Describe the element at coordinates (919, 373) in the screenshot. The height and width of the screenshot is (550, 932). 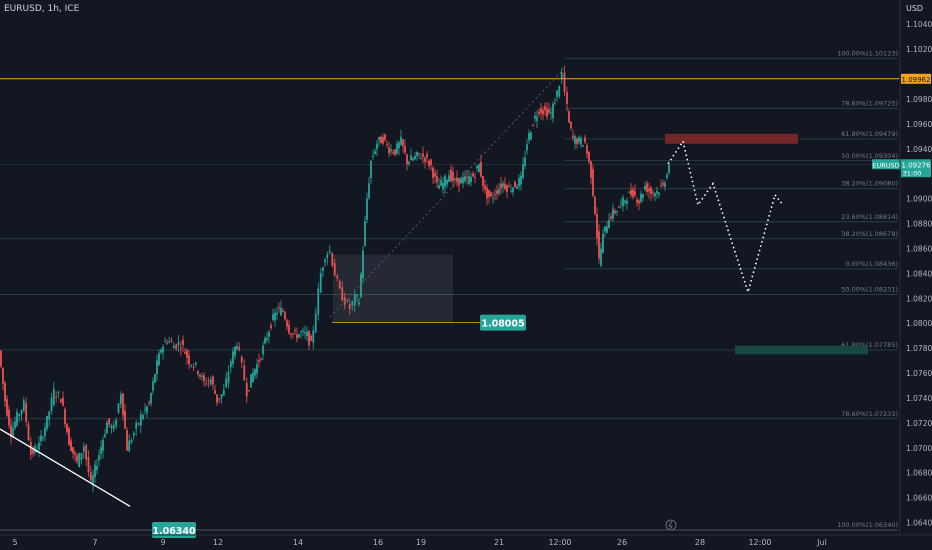
I see `y-tick-label: 1.07600` at that location.